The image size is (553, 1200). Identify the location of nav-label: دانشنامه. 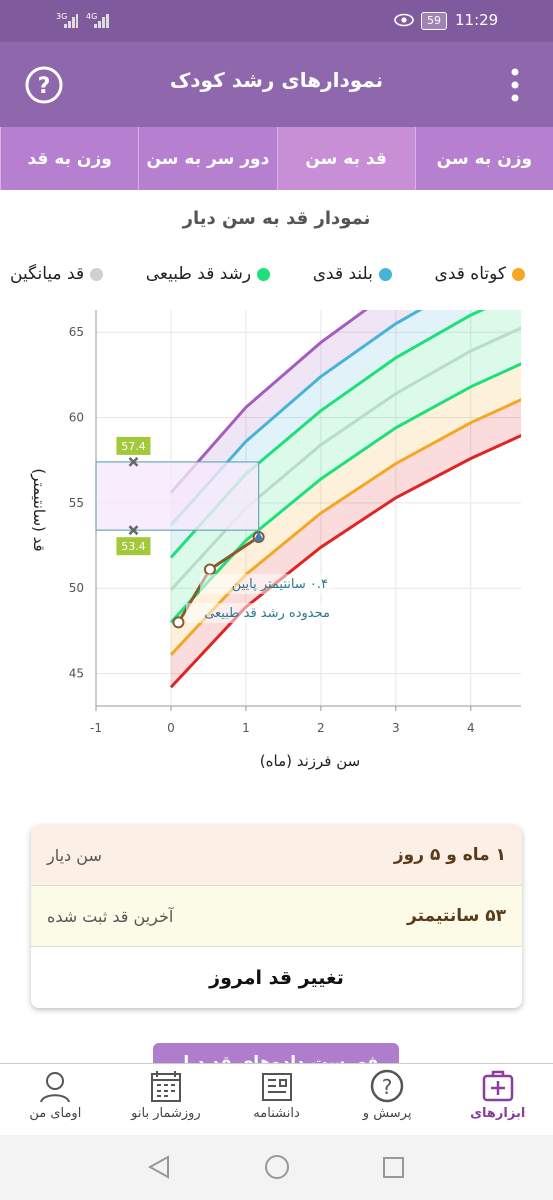
(276, 1113).